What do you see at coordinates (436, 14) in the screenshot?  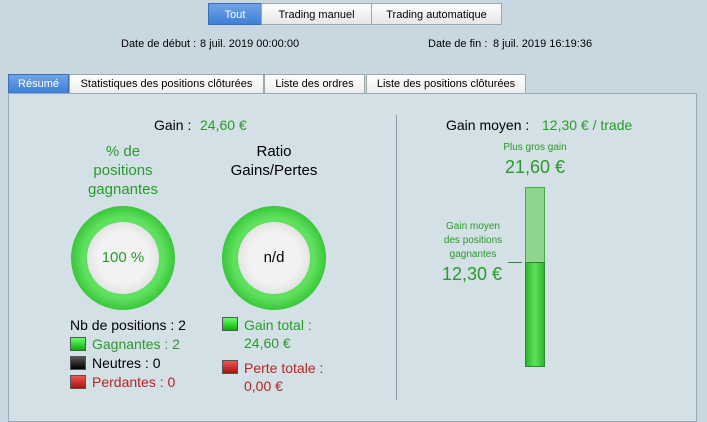 I see `filter-button: Trading automatique` at bounding box center [436, 14].